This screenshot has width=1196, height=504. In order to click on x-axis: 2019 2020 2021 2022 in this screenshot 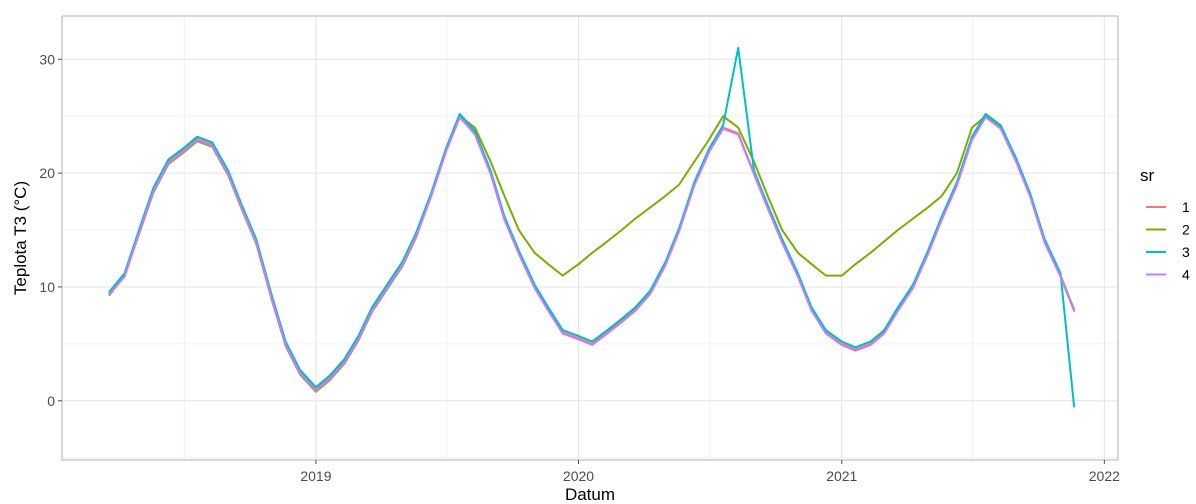, I will do `click(710, 472)`.